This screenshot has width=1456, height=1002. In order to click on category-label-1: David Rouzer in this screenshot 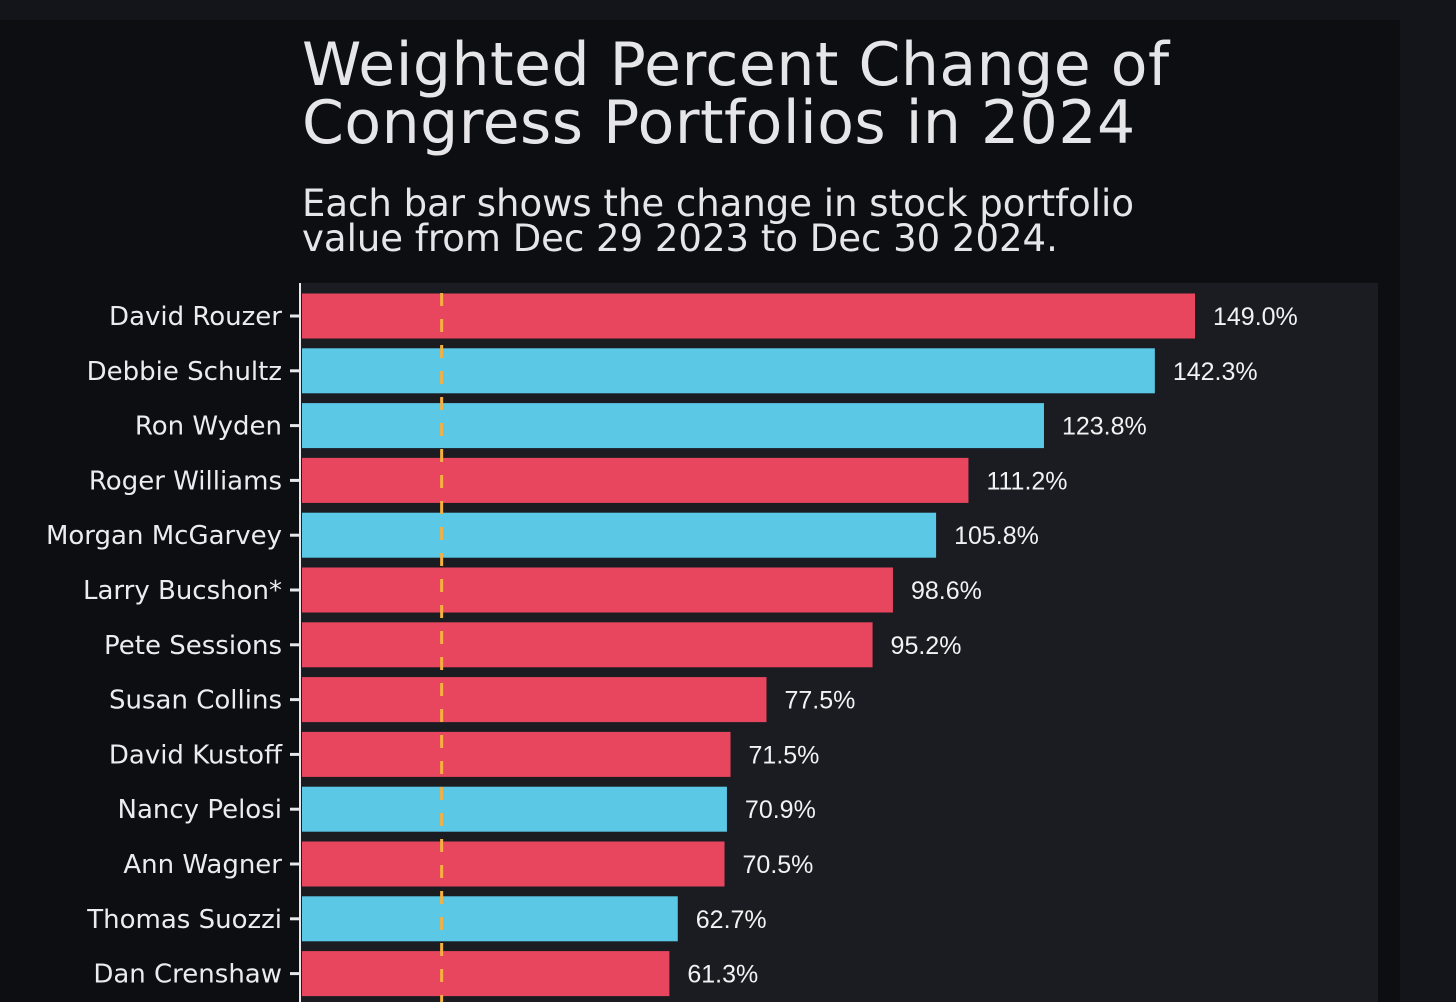, I will do `click(195, 317)`.